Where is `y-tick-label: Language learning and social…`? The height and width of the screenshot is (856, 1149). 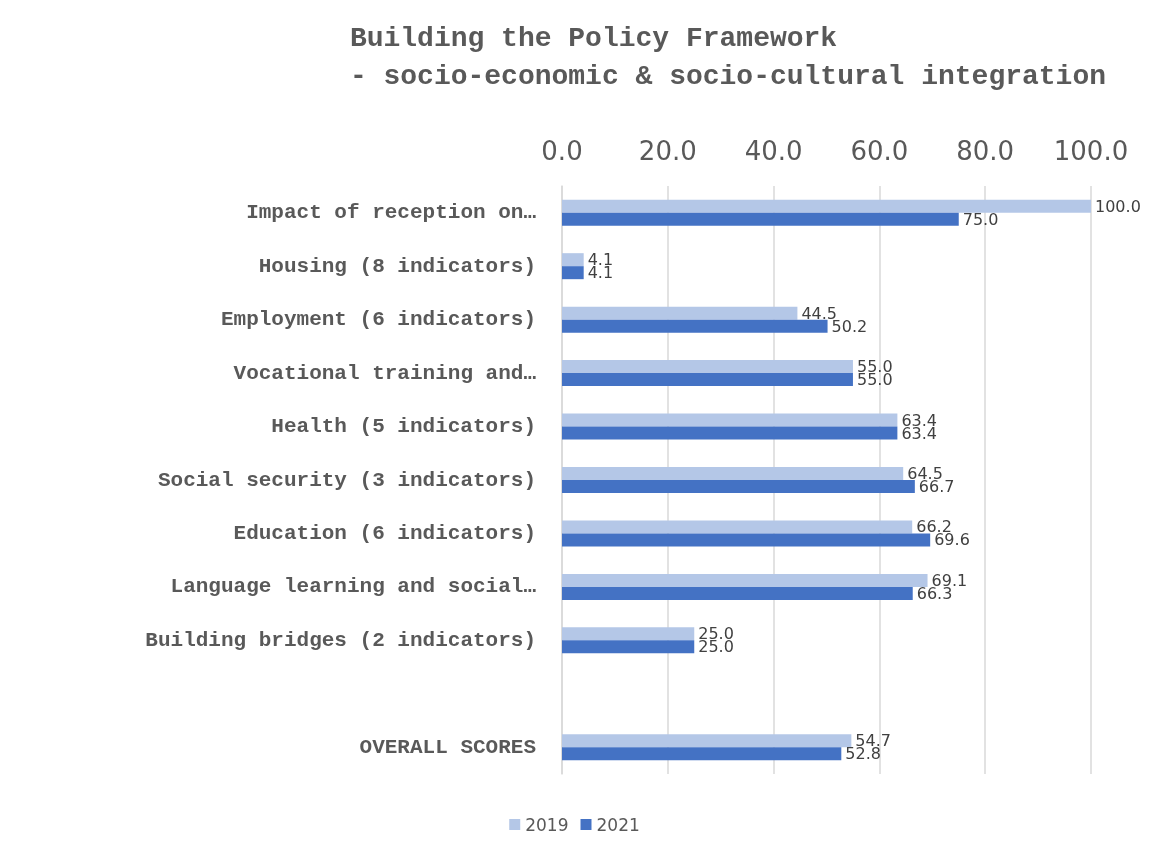 y-tick-label: Language learning and social… is located at coordinates (353, 587).